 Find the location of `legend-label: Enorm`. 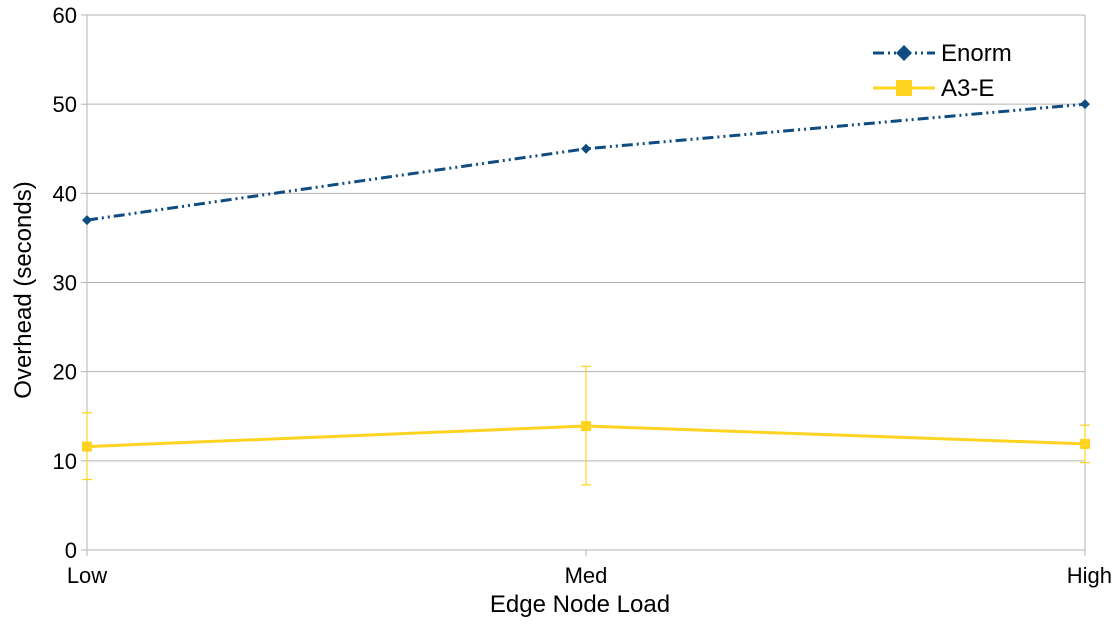

legend-label: Enorm is located at coordinates (976, 53).